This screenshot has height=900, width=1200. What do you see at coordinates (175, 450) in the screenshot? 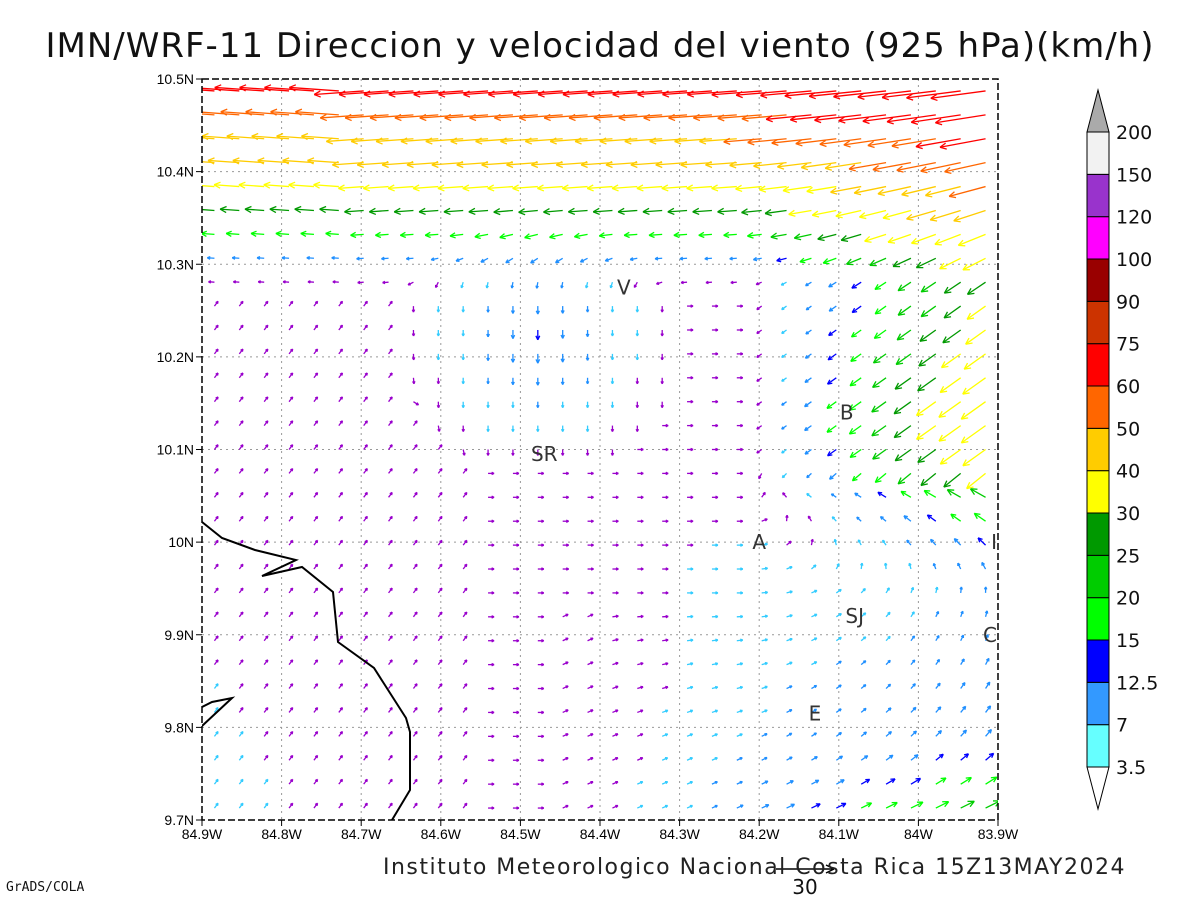
I see `y-tick-label: 10.1N` at bounding box center [175, 450].